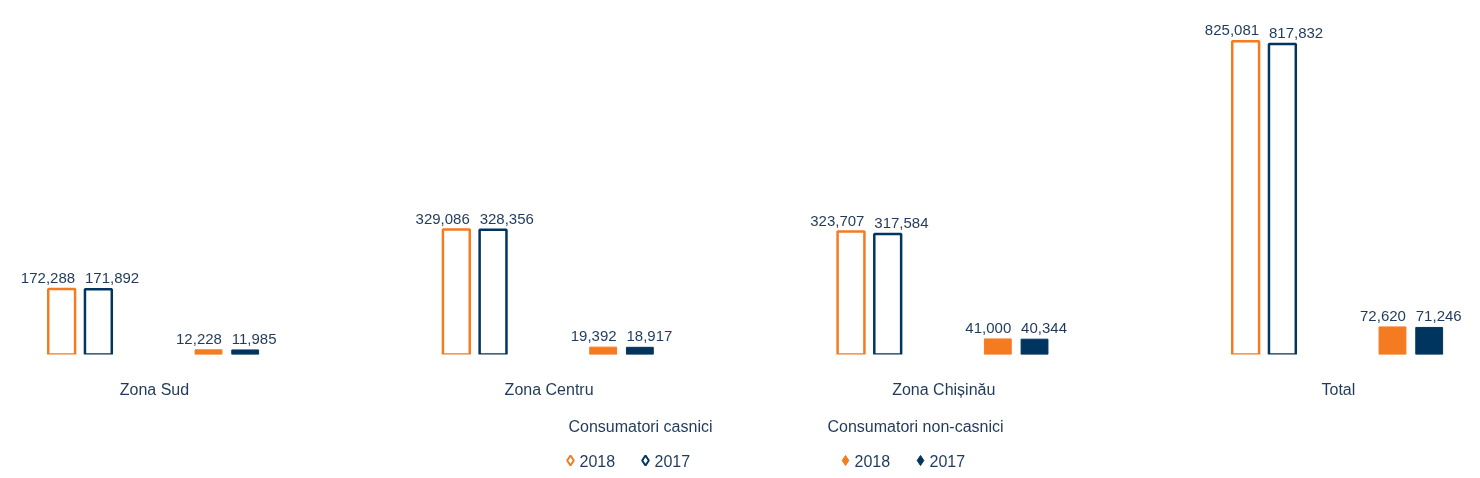 The height and width of the screenshot is (478, 1480). I want to click on data-label: 329,086, so click(442, 218).